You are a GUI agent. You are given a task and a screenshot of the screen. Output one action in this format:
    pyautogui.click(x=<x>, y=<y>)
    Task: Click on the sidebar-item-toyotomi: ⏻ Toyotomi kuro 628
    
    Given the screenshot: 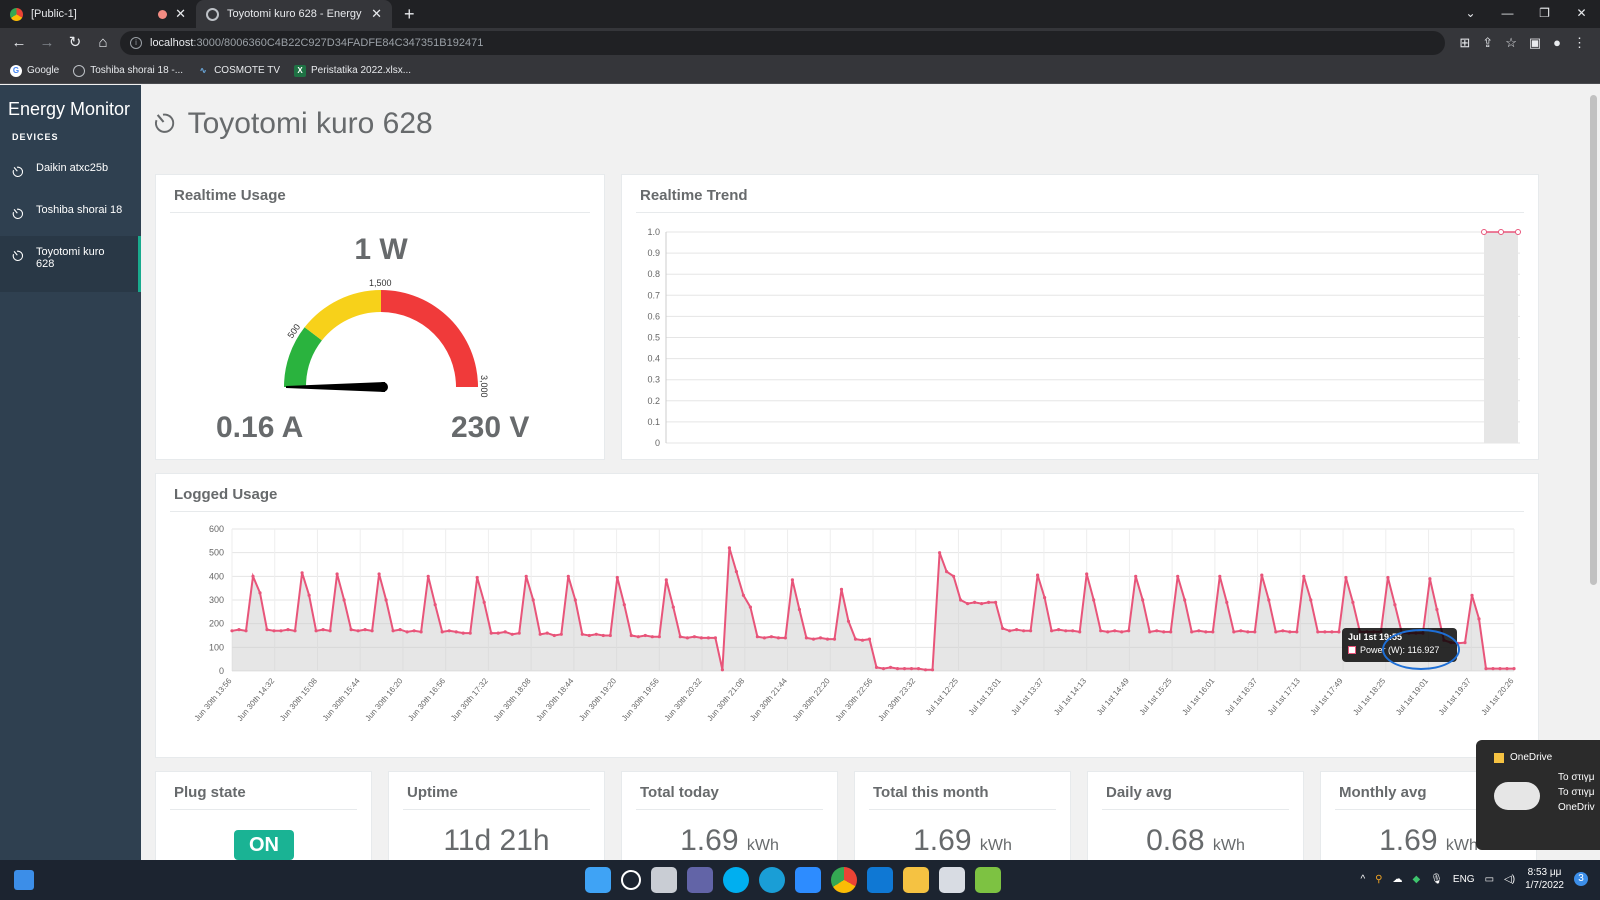 What is the action you would take?
    pyautogui.click(x=70, y=264)
    